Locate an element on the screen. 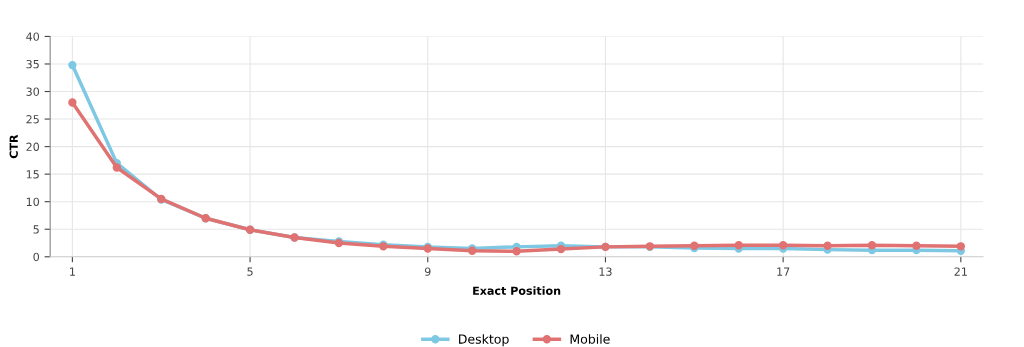 This screenshot has height=347, width=1024. y-tick-label: 35 is located at coordinates (32, 64).